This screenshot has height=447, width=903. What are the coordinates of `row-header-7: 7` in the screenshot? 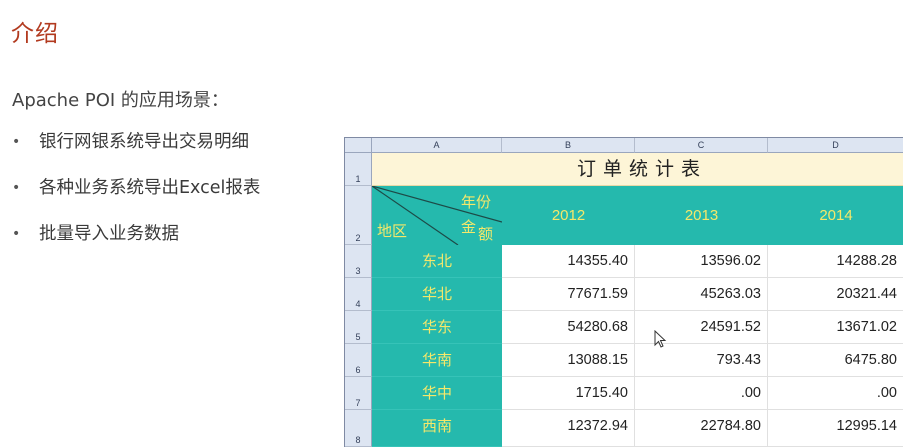 It's located at (358, 393).